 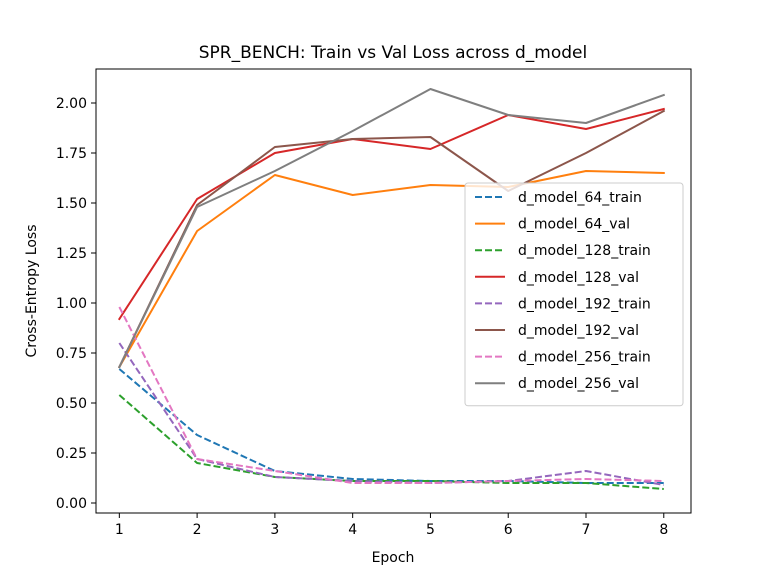 I want to click on y-tick-label: 1.50, so click(x=71, y=204).